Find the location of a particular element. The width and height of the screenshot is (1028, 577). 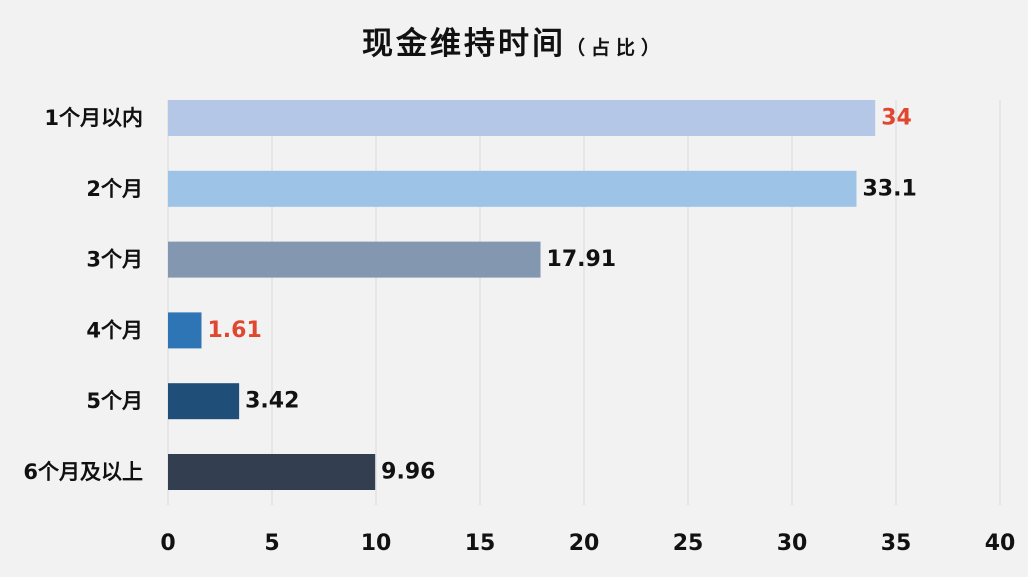

category-label: 3个月 is located at coordinates (114, 260).